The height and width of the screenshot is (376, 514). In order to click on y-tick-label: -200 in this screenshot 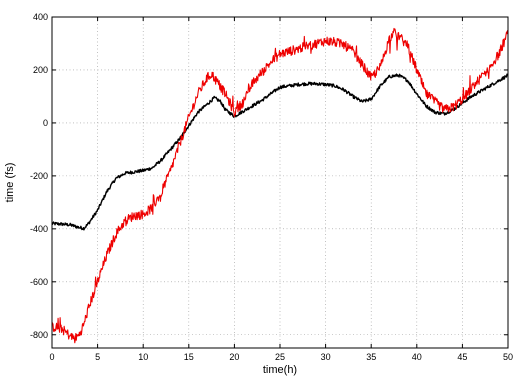, I will do `click(39, 176)`.